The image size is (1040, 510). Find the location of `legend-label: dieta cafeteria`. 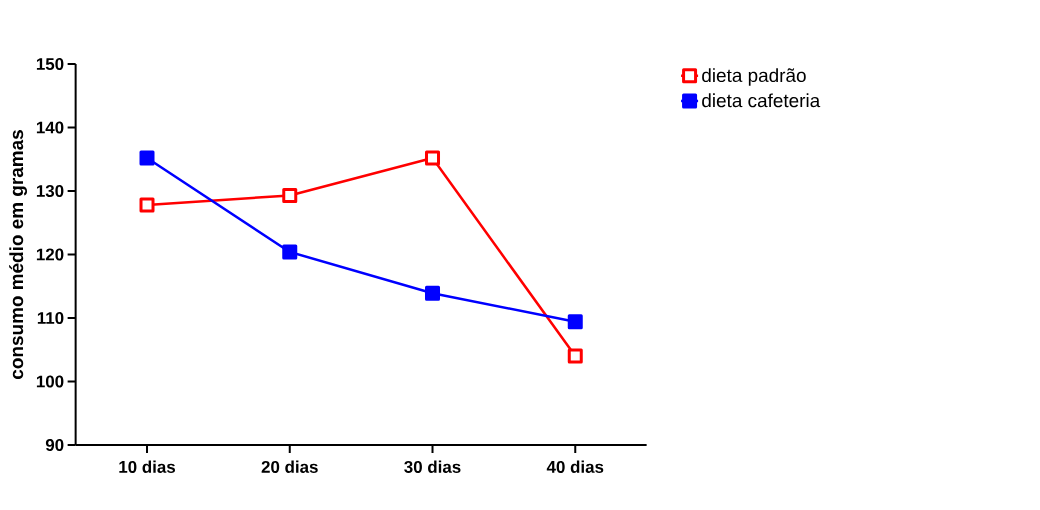

legend-label: dieta cafeteria is located at coordinates (761, 100).